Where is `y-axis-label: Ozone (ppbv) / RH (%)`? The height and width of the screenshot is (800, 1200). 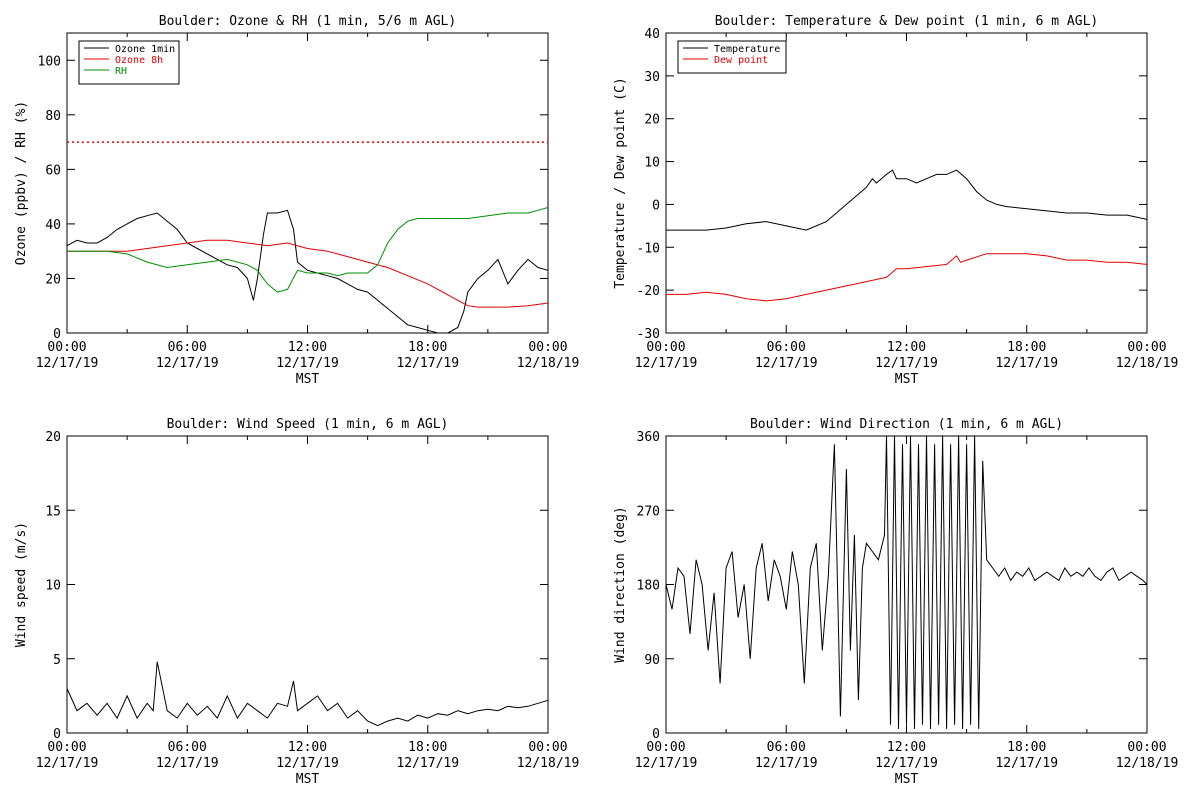 y-axis-label: Ozone (ppbv) / RH (%) is located at coordinates (21, 183).